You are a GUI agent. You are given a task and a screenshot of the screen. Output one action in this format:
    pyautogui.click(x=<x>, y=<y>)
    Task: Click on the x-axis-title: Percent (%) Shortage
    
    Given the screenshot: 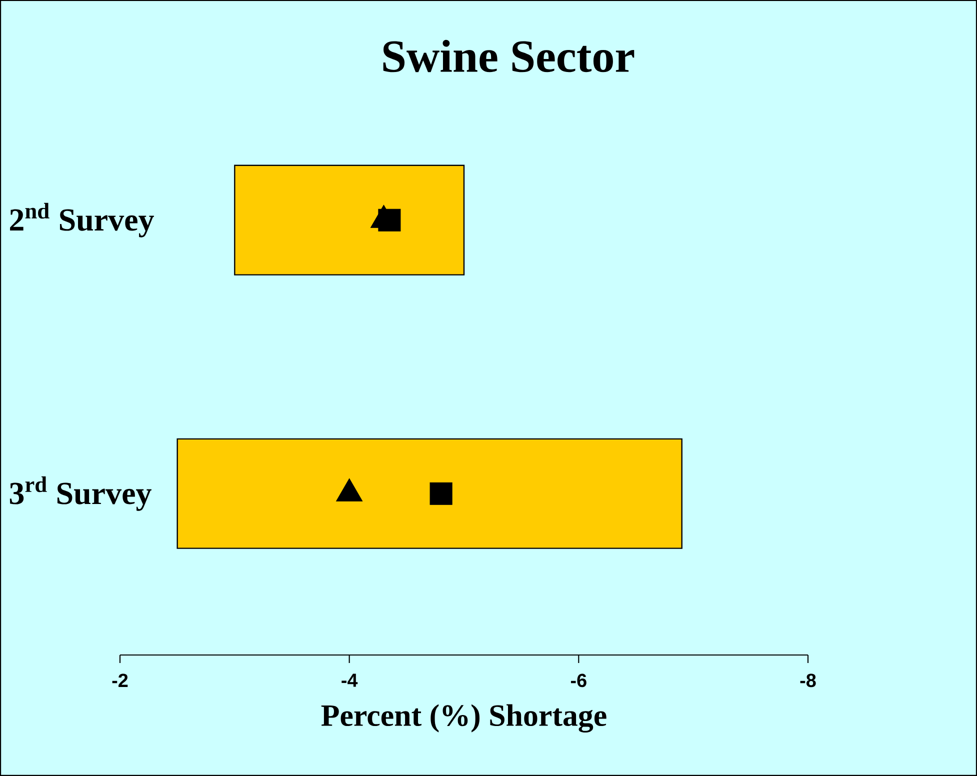 What is the action you would take?
    pyautogui.click(x=463, y=718)
    